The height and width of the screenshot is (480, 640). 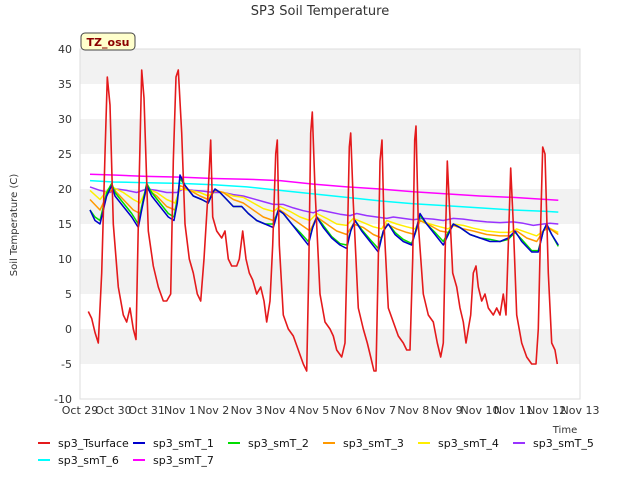 What do you see at coordinates (380, 410) in the screenshot?
I see `x-tick-label: Nov 7` at bounding box center [380, 410].